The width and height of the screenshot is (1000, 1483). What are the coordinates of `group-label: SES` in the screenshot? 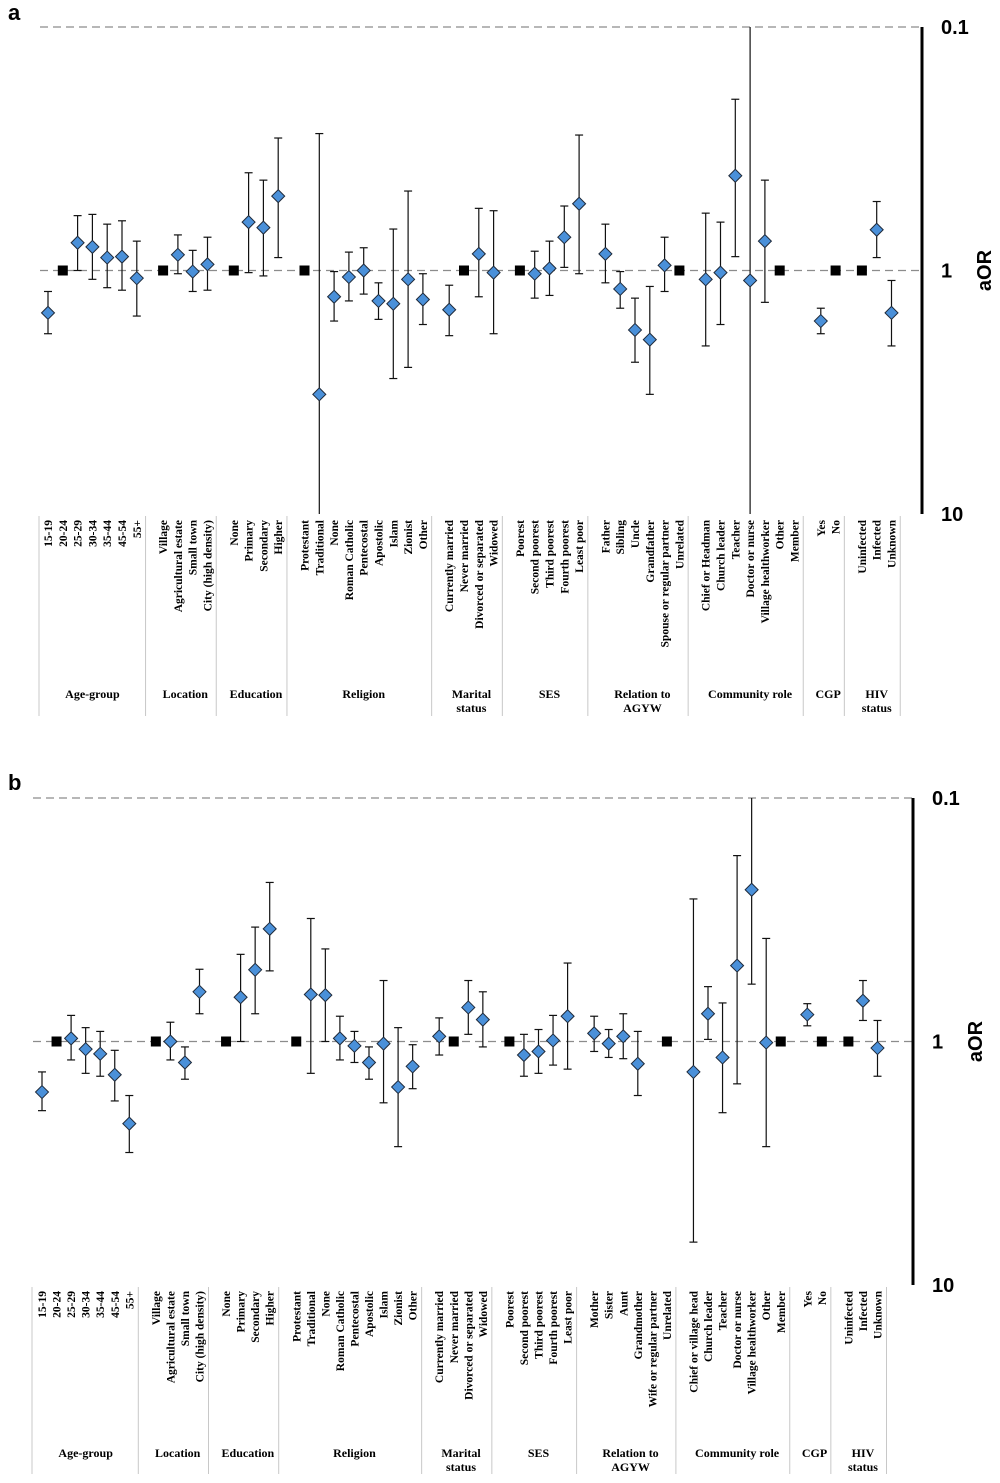 It's located at (539, 1453).